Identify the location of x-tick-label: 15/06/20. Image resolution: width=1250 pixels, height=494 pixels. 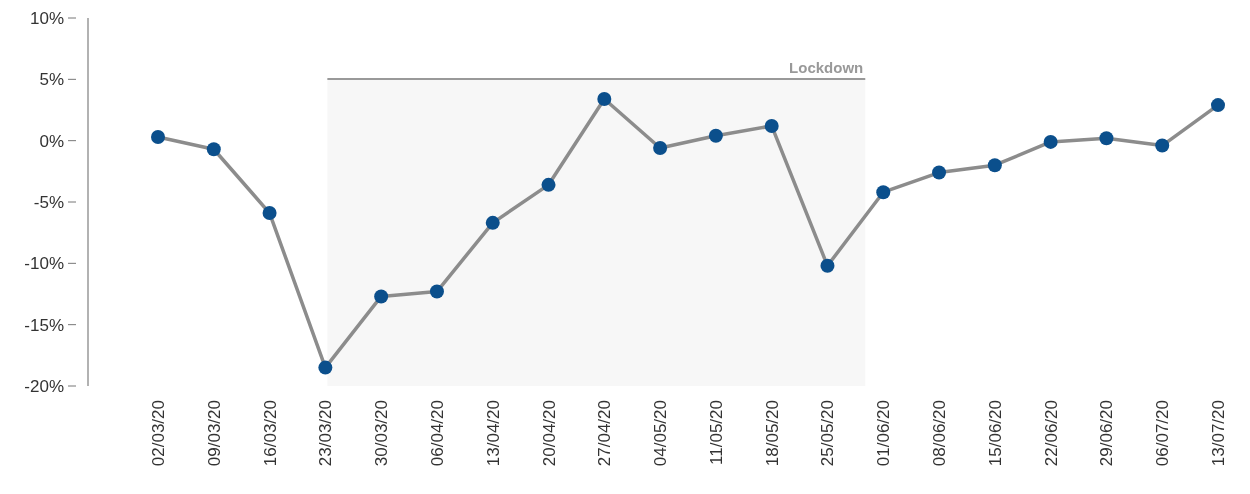
(995, 433).